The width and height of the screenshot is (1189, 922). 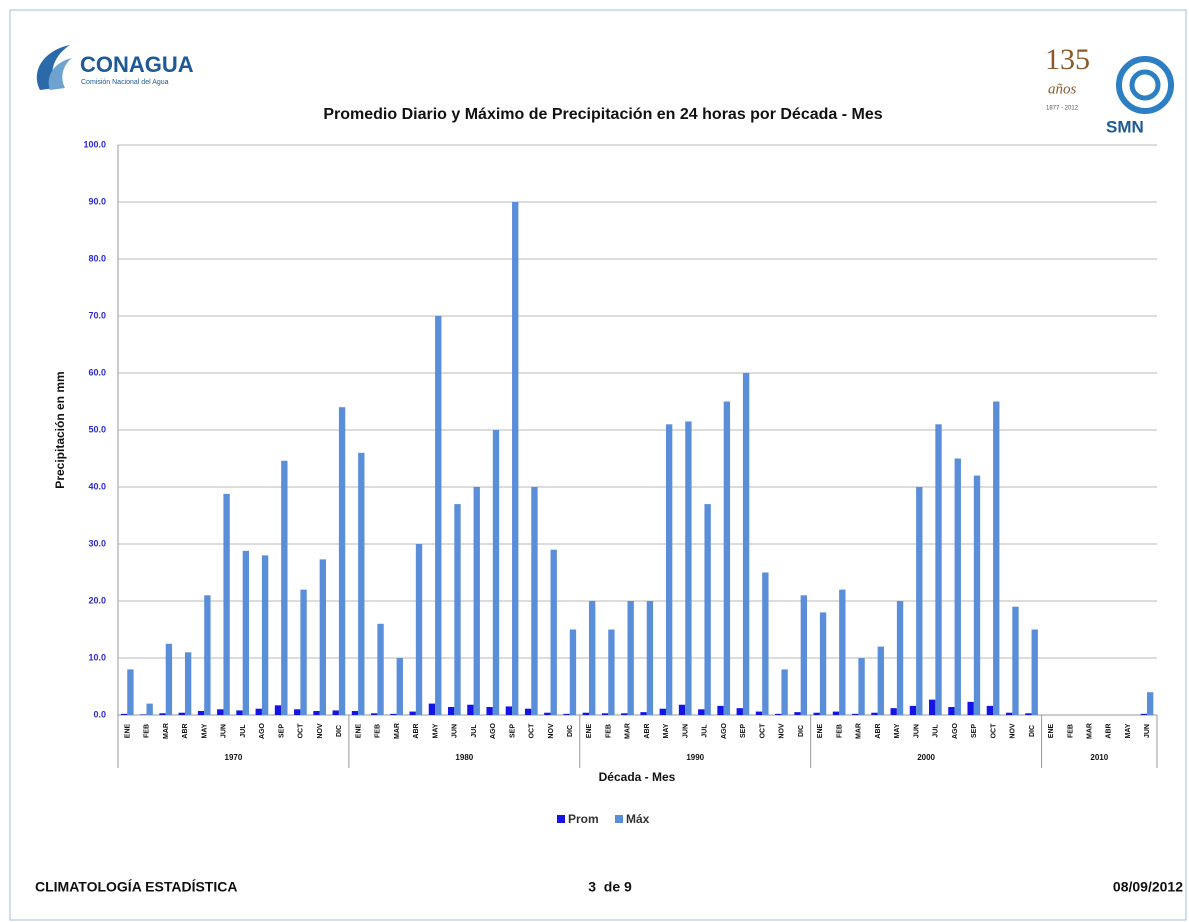 What do you see at coordinates (1125, 126) in the screenshot?
I see `logo-name: SMN` at bounding box center [1125, 126].